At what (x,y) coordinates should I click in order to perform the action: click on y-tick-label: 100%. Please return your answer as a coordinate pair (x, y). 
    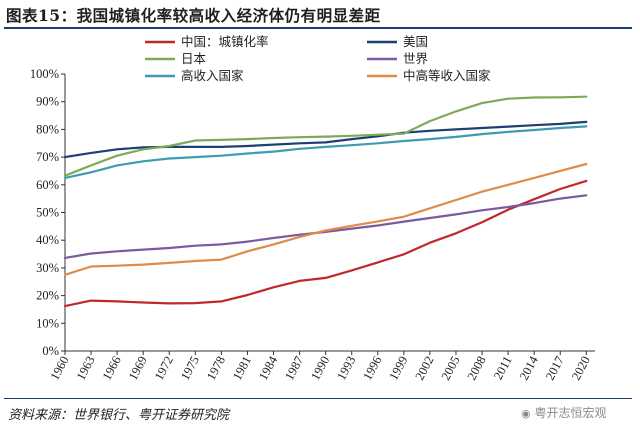
    Looking at the image, I should click on (44, 74).